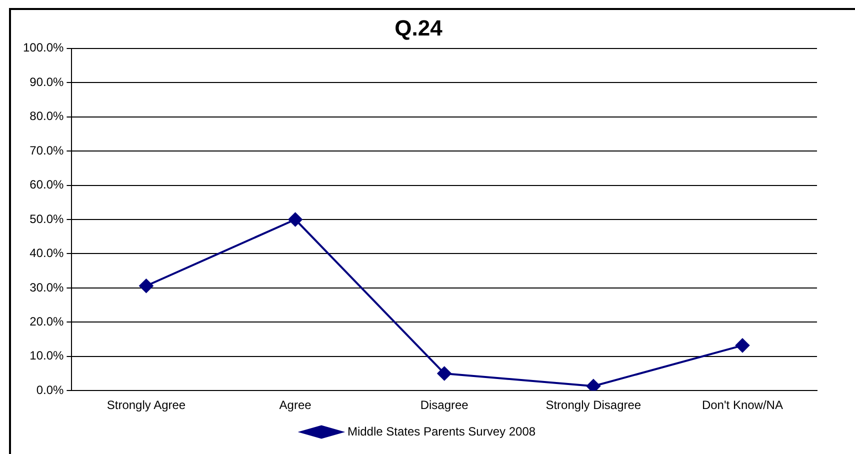  What do you see at coordinates (441, 431) in the screenshot?
I see `legend-label: Middle States Parents Survey 2008` at bounding box center [441, 431].